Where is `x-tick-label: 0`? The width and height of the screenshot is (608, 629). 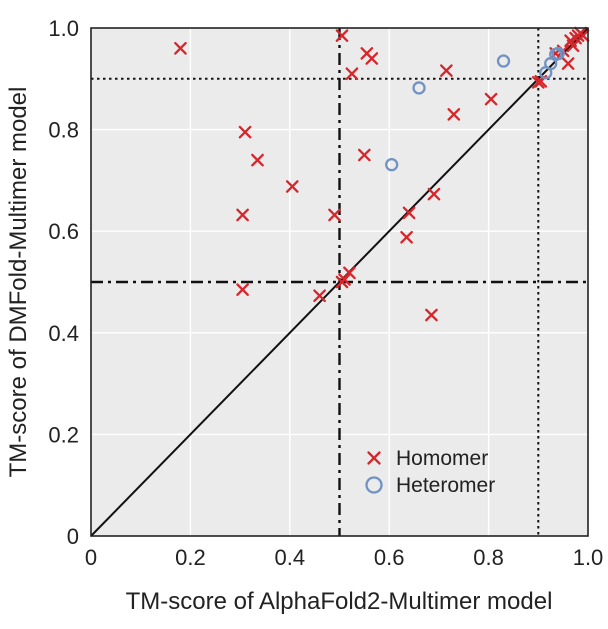 x-tick-label: 0 is located at coordinates (91, 557).